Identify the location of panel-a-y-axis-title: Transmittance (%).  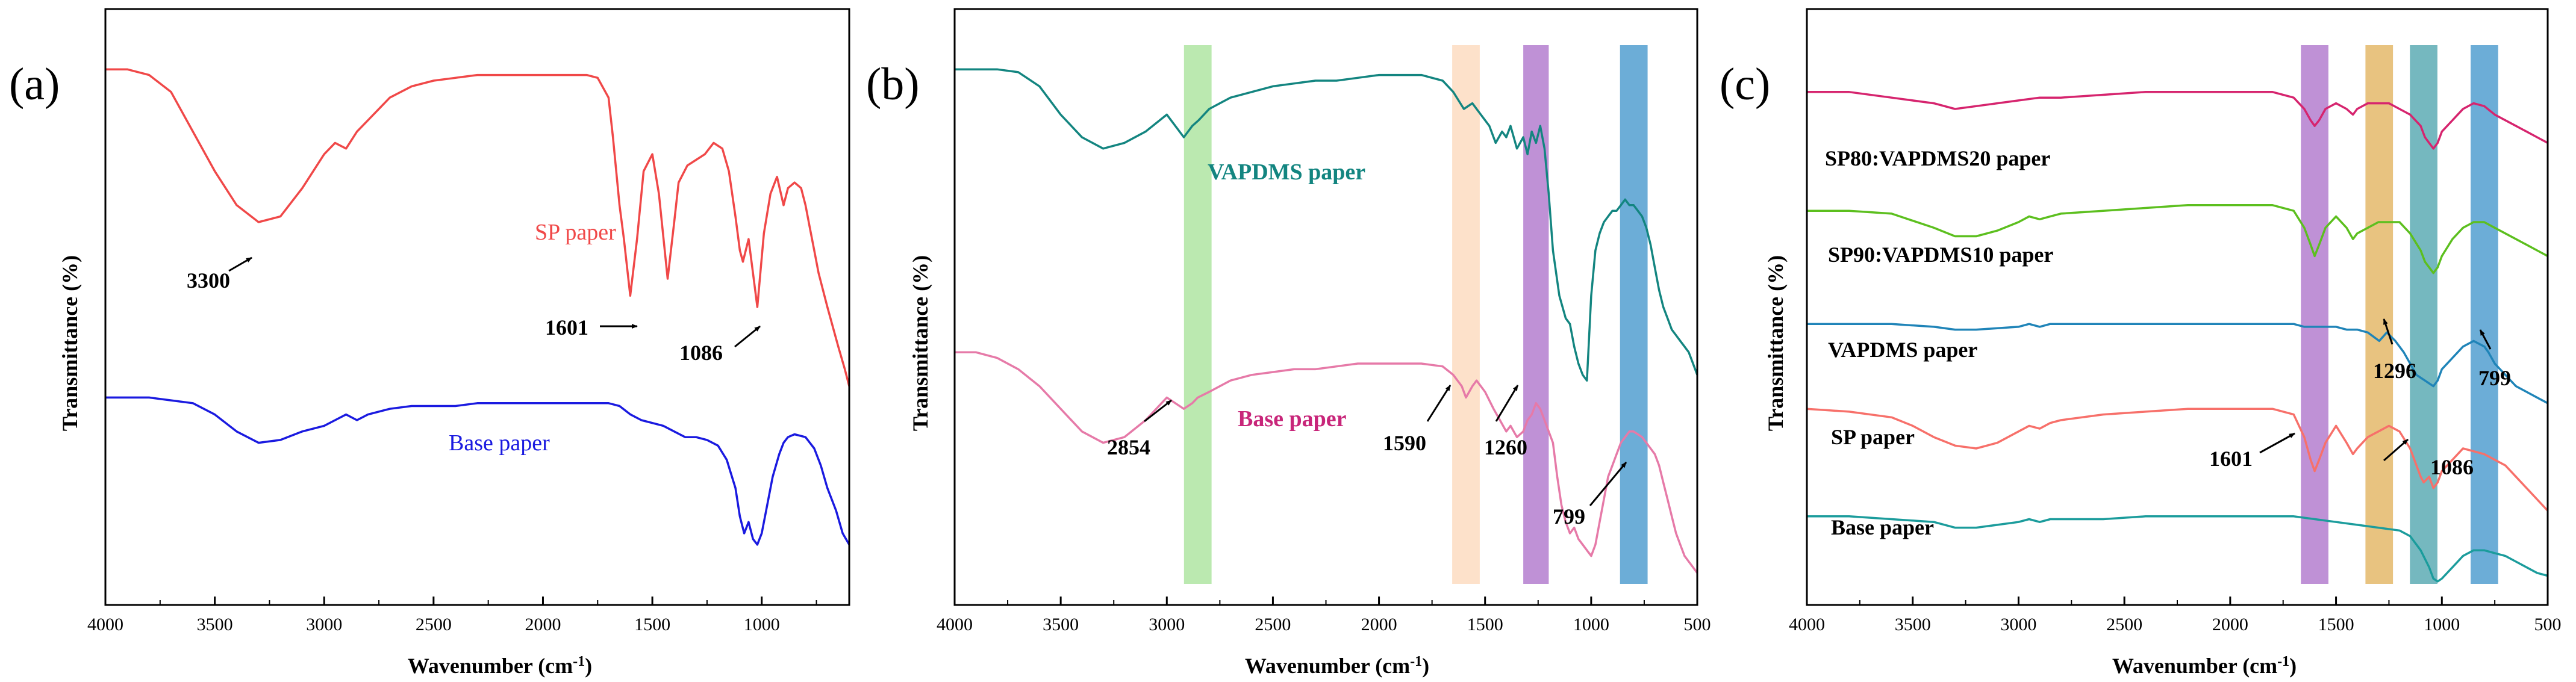
(70, 343).